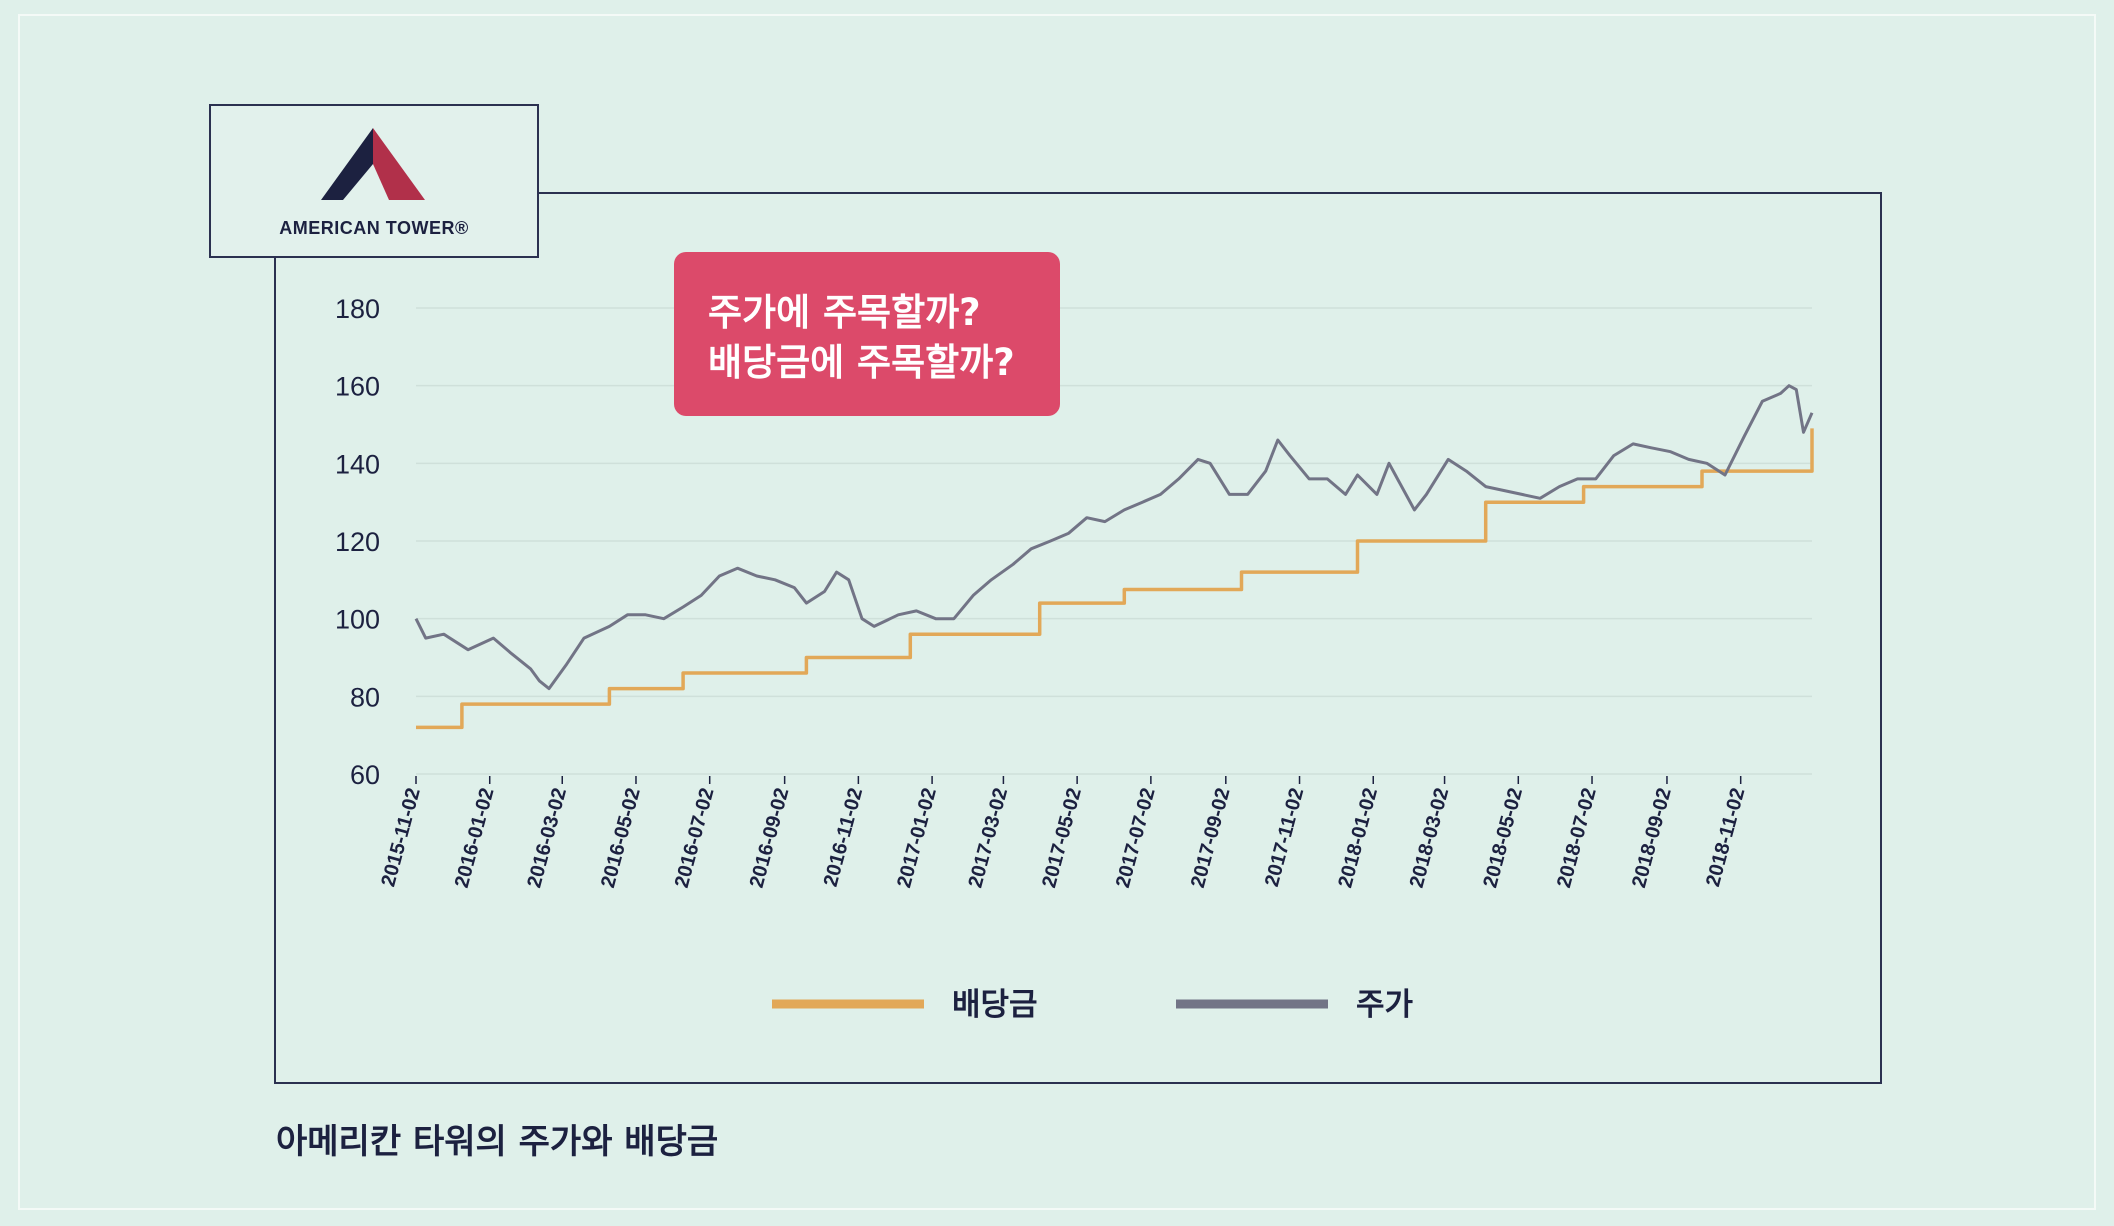 This screenshot has height=1226, width=2114. Describe the element at coordinates (374, 228) in the screenshot. I see `brand-name: AMERICAN TOWER®` at that location.